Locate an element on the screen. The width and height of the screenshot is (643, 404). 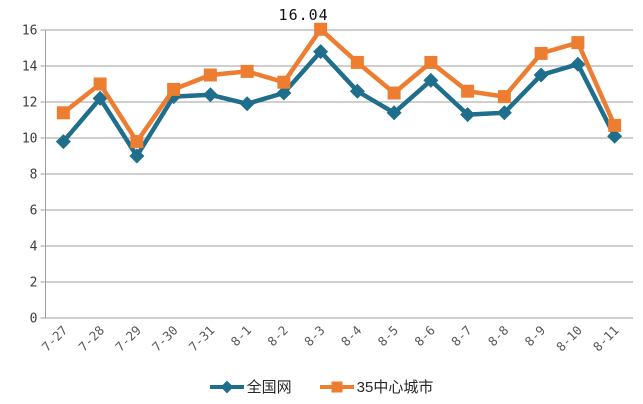
x-tick-label: 8-7 is located at coordinates (461, 336).